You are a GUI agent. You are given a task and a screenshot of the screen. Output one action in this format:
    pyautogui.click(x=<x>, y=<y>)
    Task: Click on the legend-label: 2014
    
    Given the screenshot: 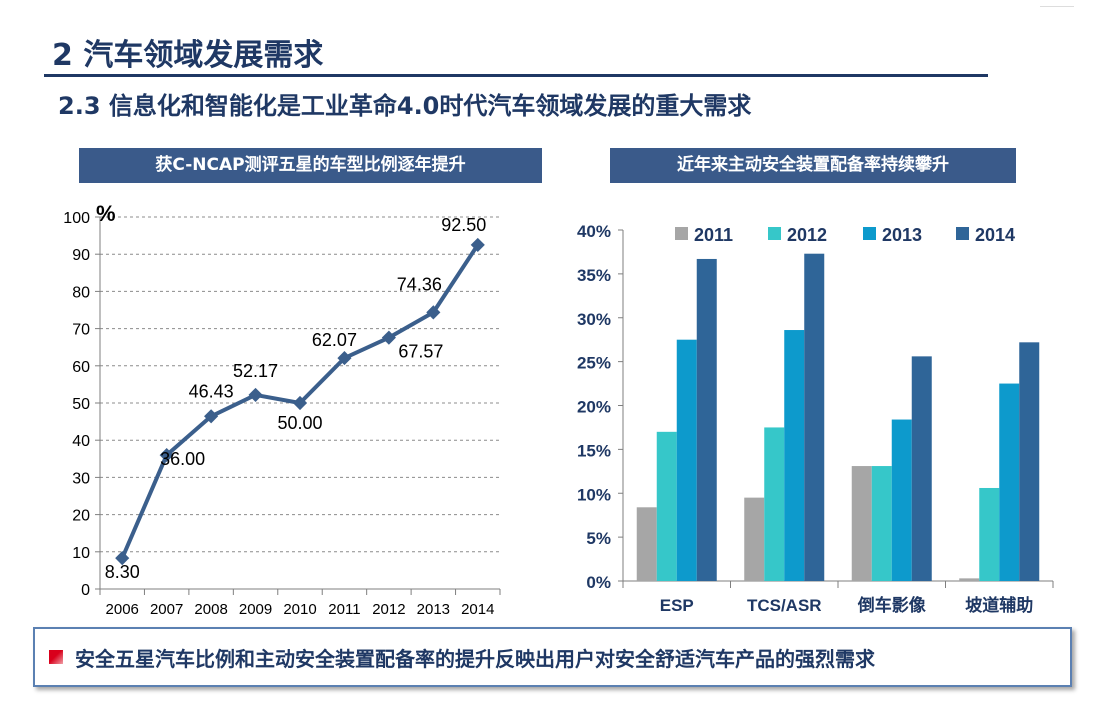 What is the action you would take?
    pyautogui.click(x=995, y=235)
    